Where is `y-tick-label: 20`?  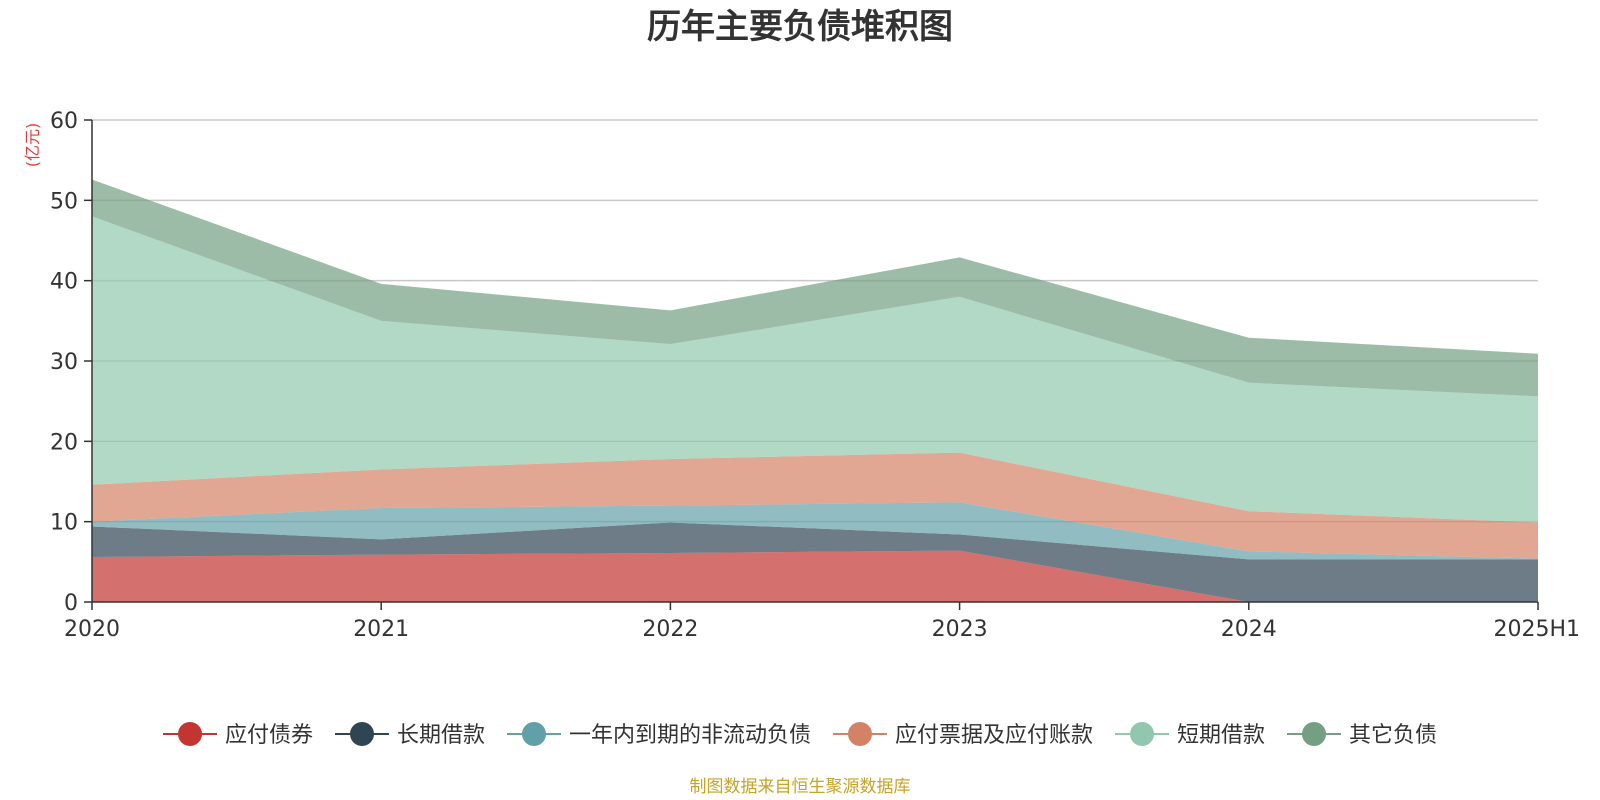
y-tick-label: 20 is located at coordinates (64, 442).